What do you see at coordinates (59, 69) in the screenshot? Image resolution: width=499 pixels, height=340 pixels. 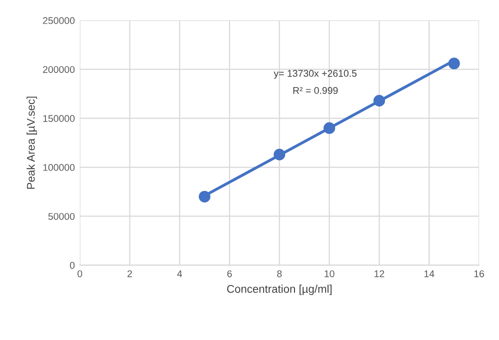 I see `y-tick-label: 200000` at bounding box center [59, 69].